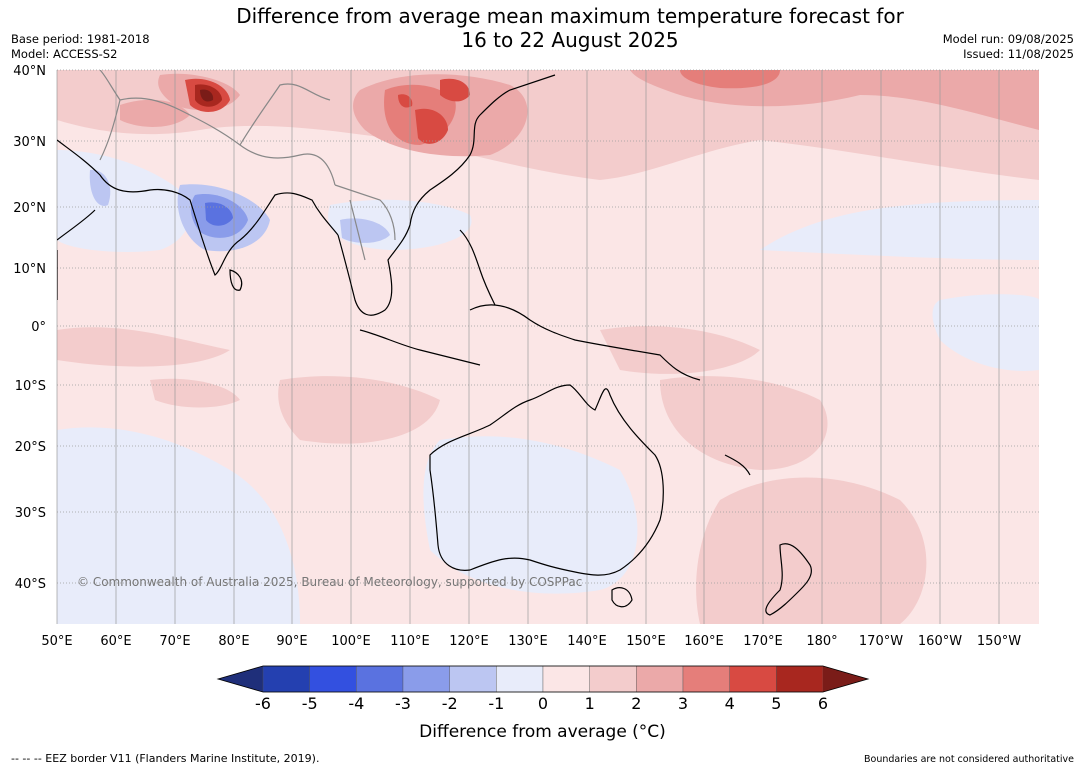  Describe the element at coordinates (29, 142) in the screenshot. I see `lat-label: 30°N` at that location.